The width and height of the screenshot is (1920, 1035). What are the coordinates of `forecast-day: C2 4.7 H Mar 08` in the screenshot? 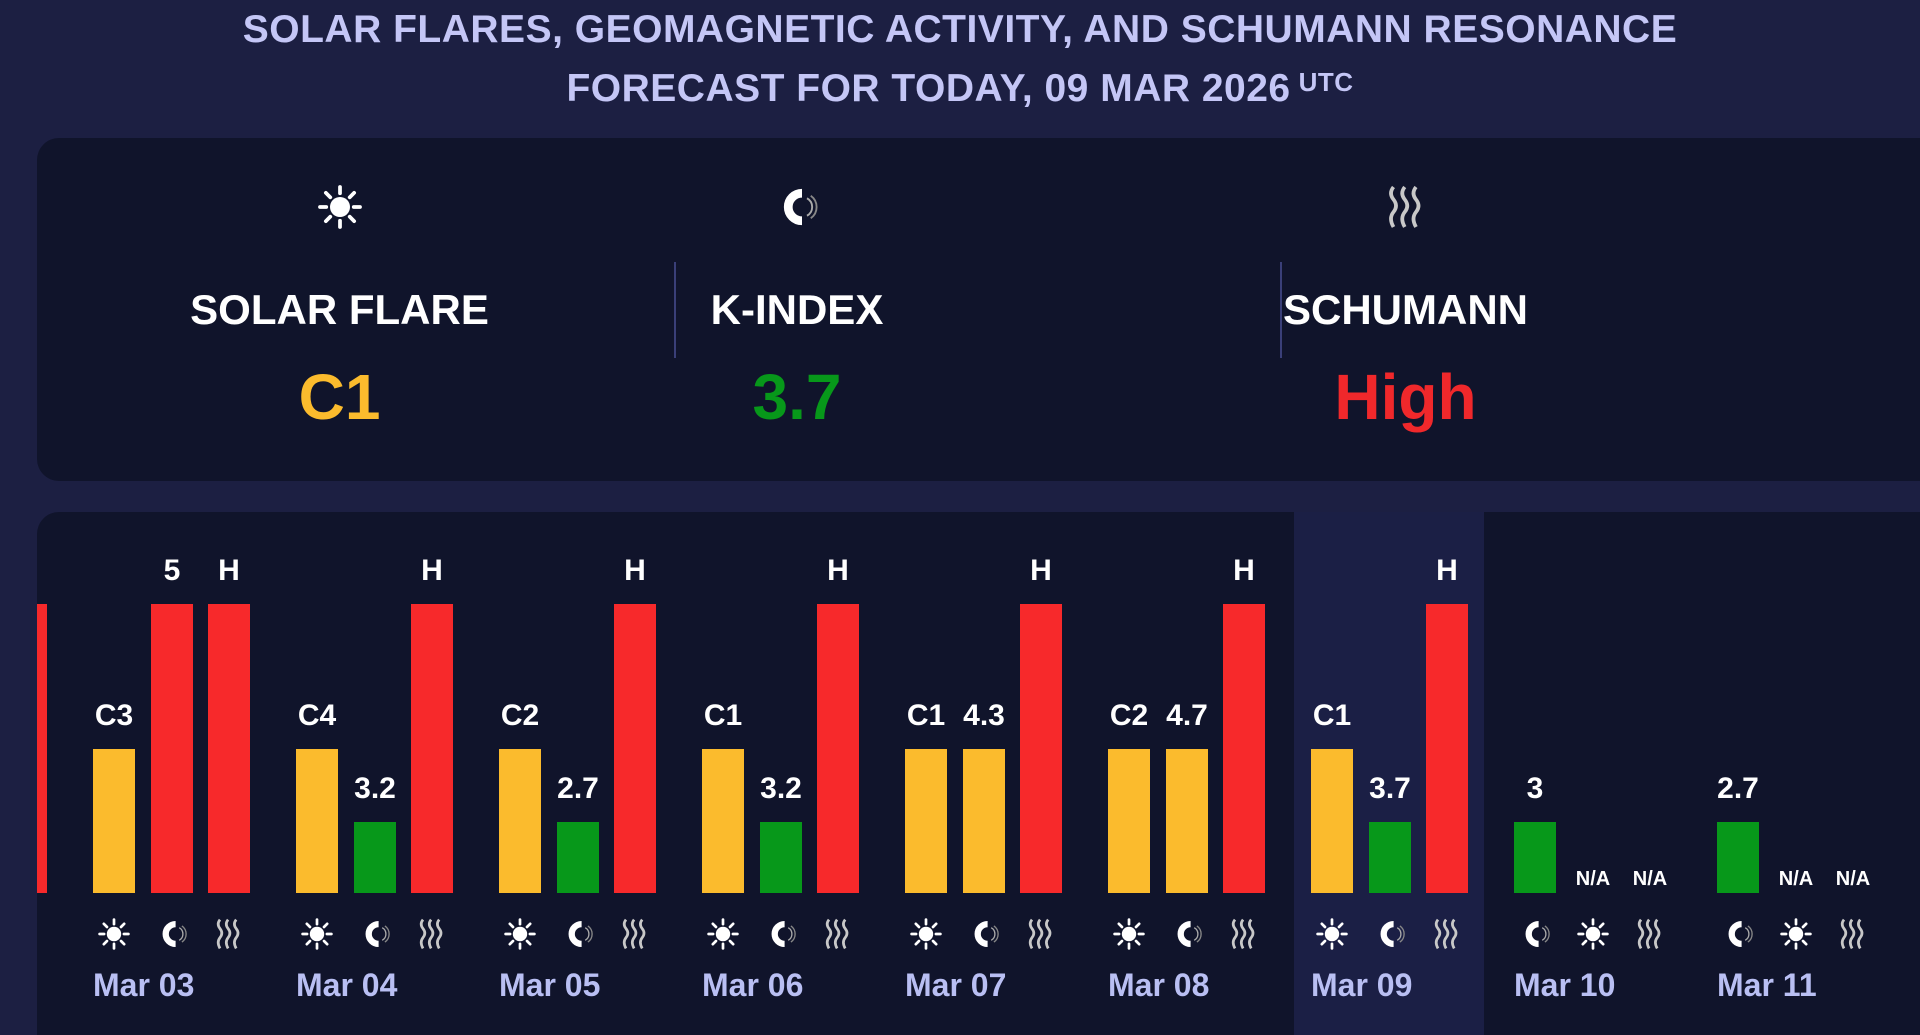 It's located at (1188, 773).